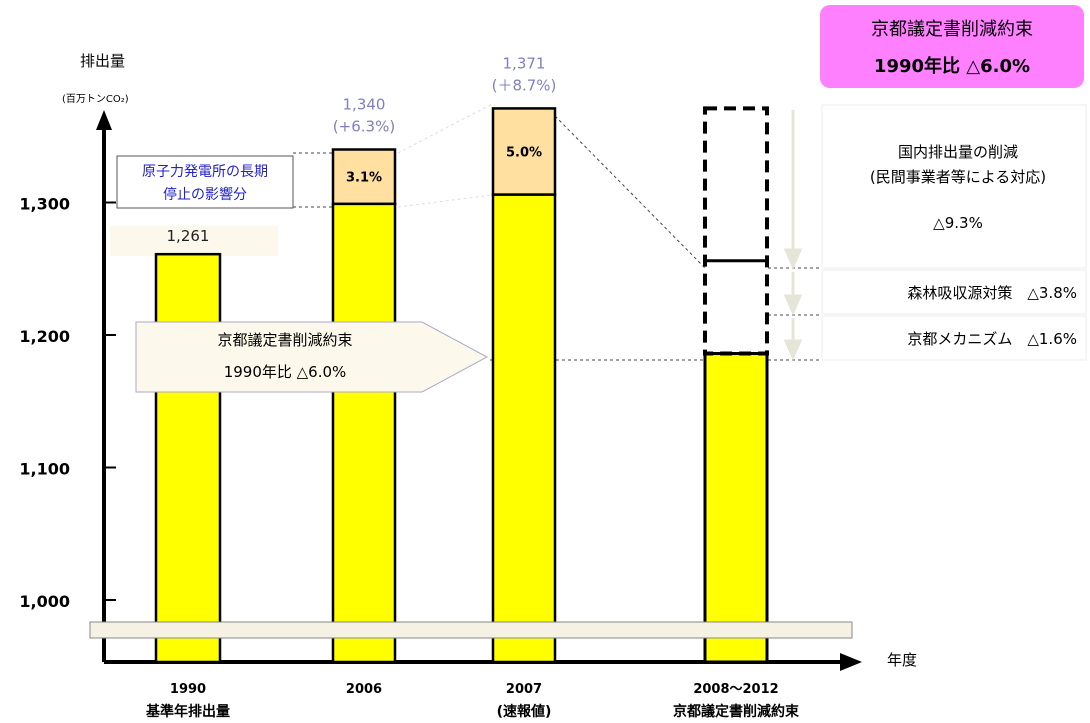 The height and width of the screenshot is (723, 1090). What do you see at coordinates (188, 689) in the screenshot?
I see `x-tick-label: 1990` at bounding box center [188, 689].